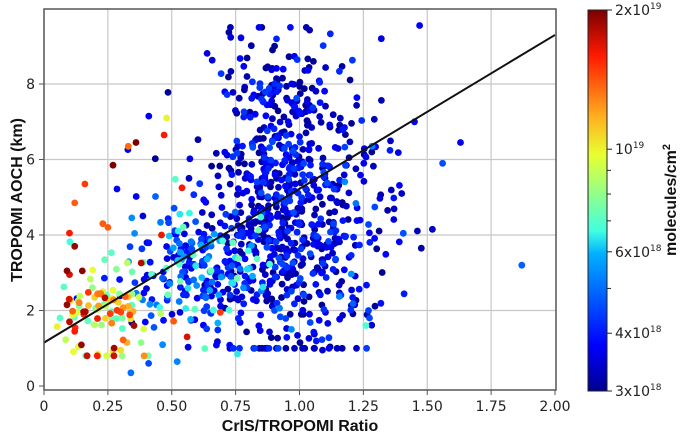  What do you see at coordinates (630, 149) in the screenshot?
I see `colorbar-tick-label: 1019` at bounding box center [630, 149].